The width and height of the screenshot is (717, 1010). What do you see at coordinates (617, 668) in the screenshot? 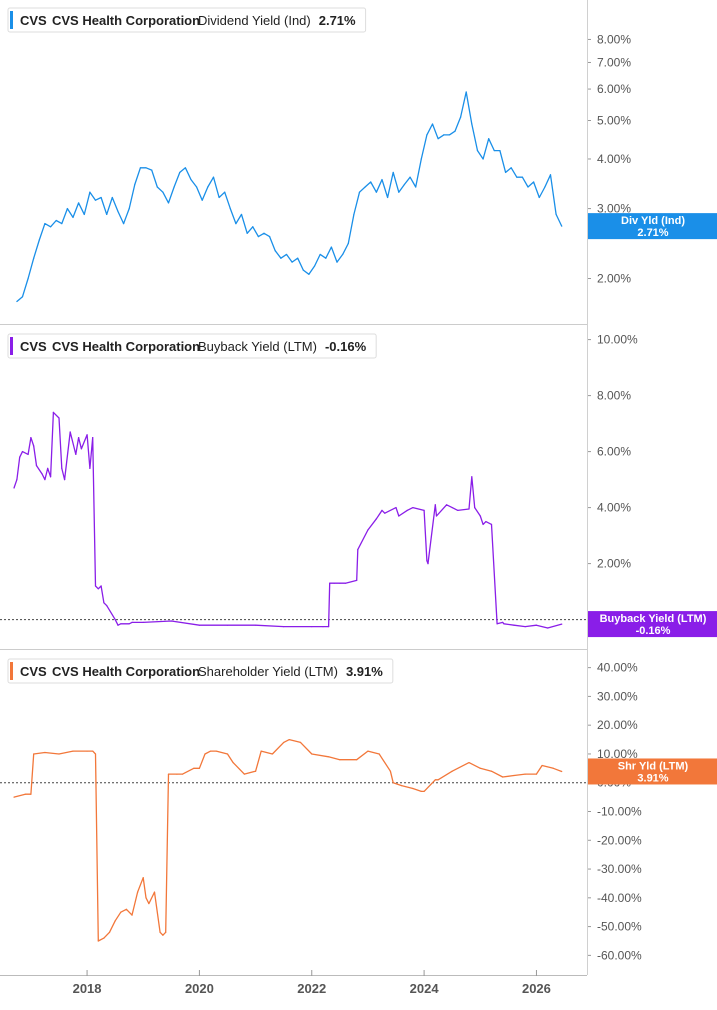
I see `y-tick-label: 40.00%` at bounding box center [617, 668].